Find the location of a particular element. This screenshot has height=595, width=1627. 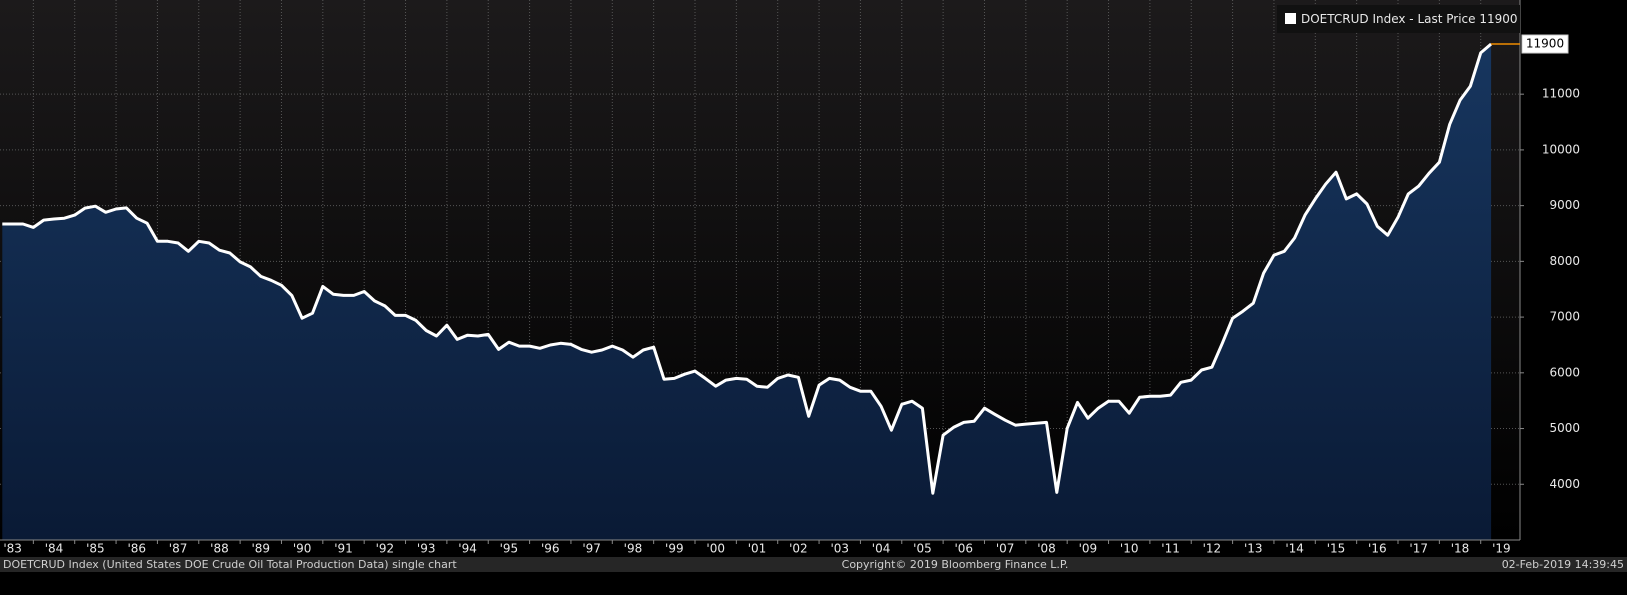

y-tick-label: 5000 is located at coordinates (1564, 428).